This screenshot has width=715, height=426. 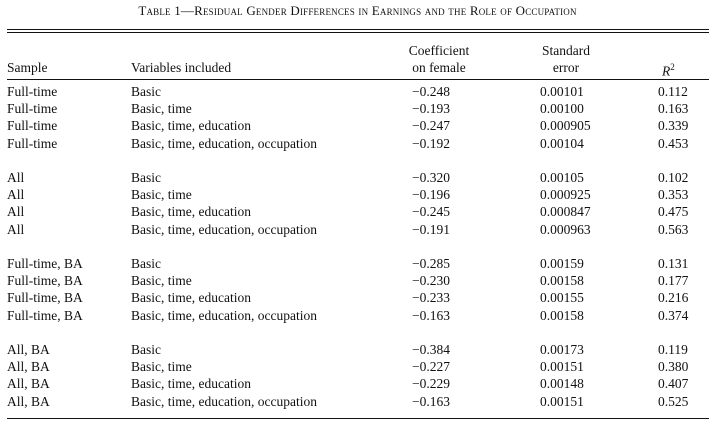 I want to click on cell-standard-error: 0.00159, so click(x=562, y=263).